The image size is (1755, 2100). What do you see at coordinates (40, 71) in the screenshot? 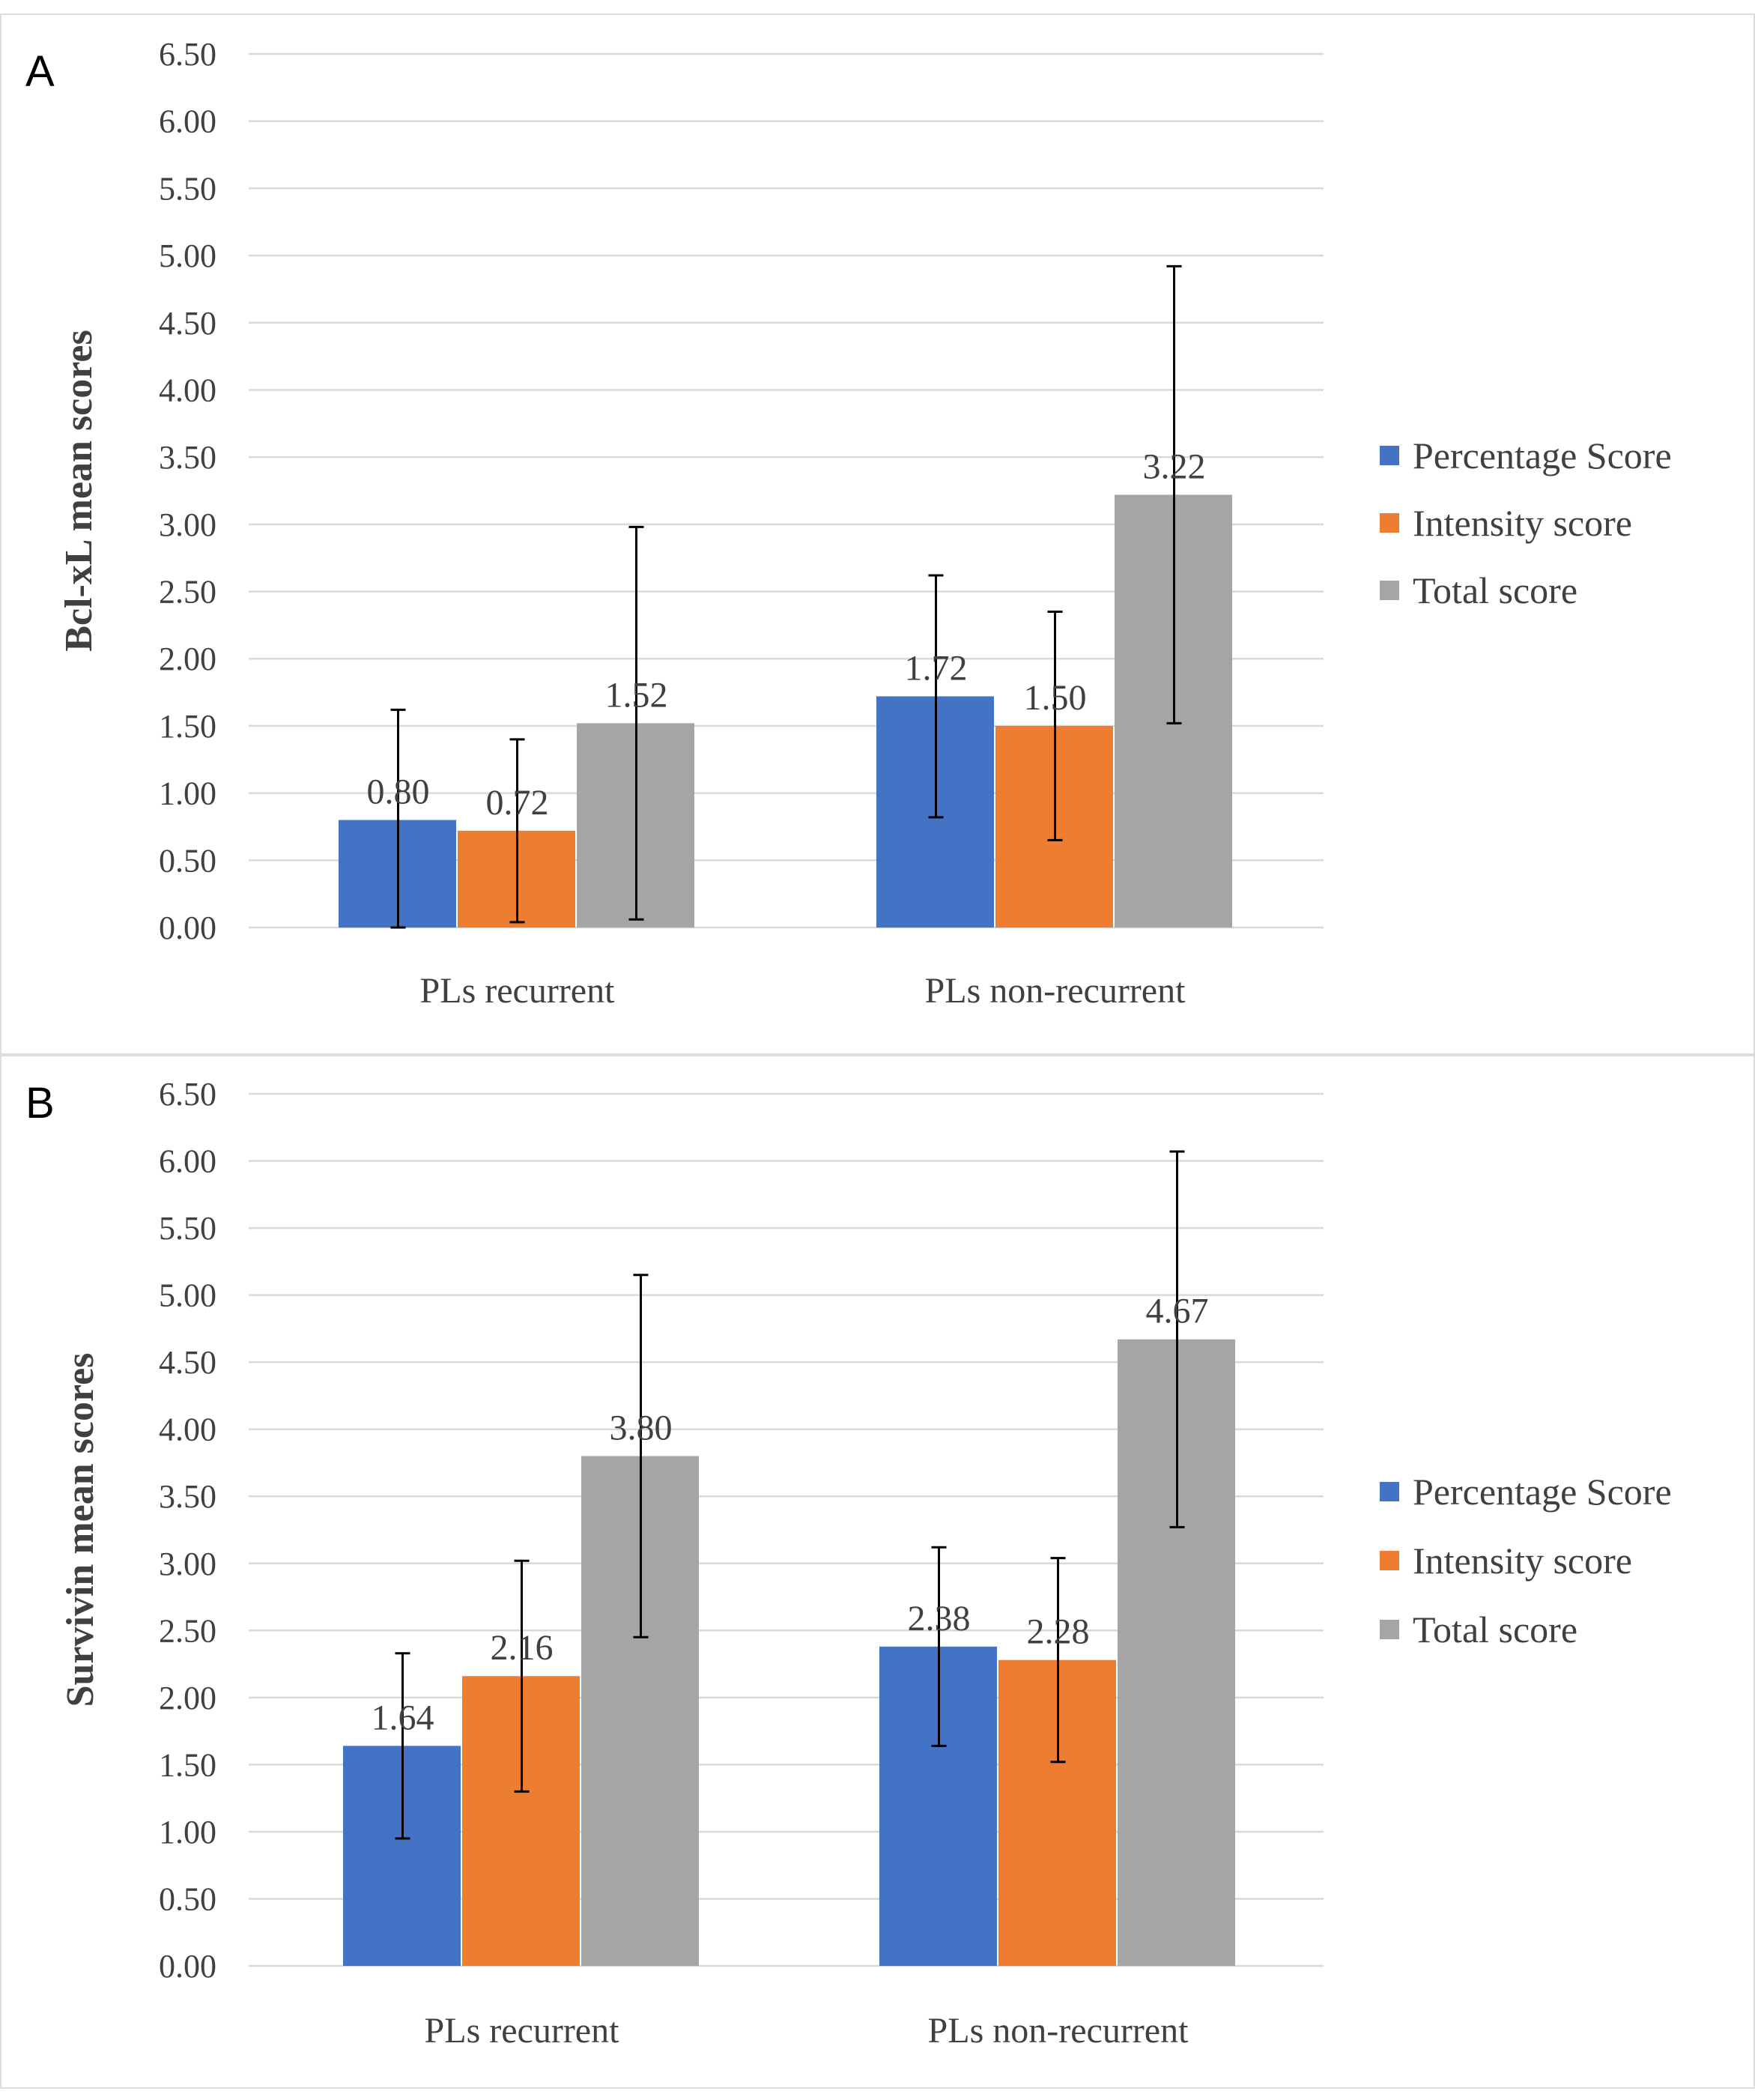
I see `panel-label: A` at bounding box center [40, 71].